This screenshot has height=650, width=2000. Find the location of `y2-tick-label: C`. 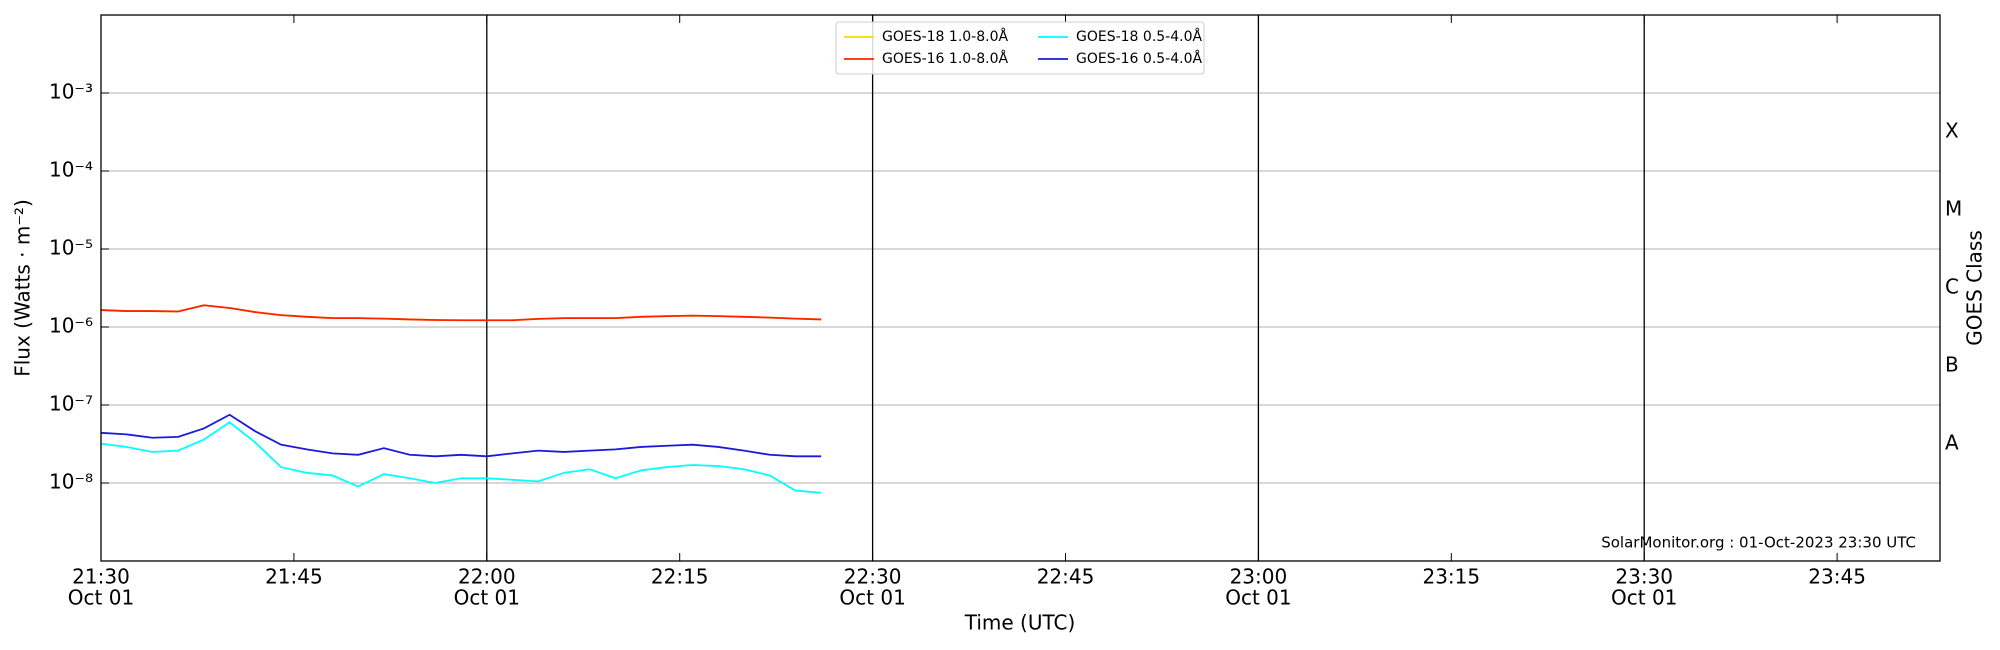

y2-tick-label: C is located at coordinates (1952, 287).